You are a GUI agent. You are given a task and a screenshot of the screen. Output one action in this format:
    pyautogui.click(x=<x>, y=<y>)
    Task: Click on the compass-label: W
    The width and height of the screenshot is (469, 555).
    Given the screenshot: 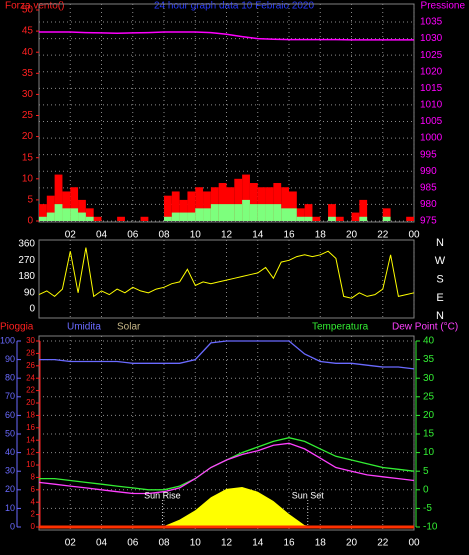 What is the action you would take?
    pyautogui.click(x=440, y=261)
    